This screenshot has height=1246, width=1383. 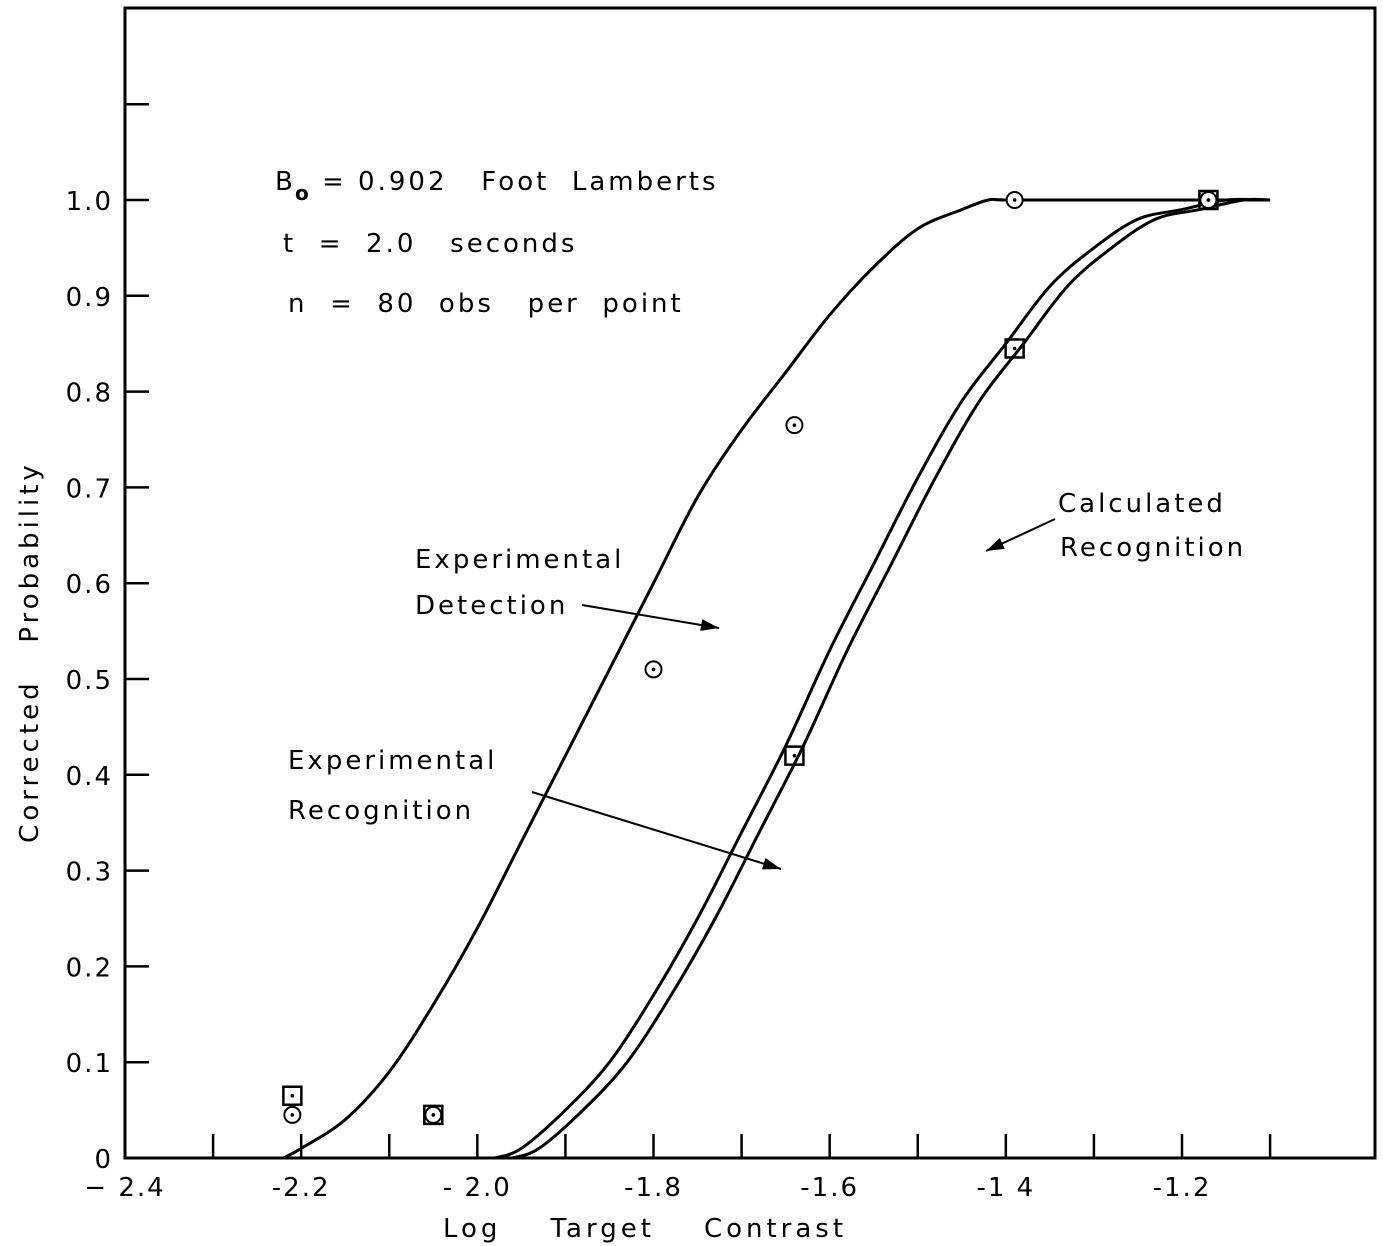 I want to click on y-axis-title: Corrected Probability, so click(x=30, y=652).